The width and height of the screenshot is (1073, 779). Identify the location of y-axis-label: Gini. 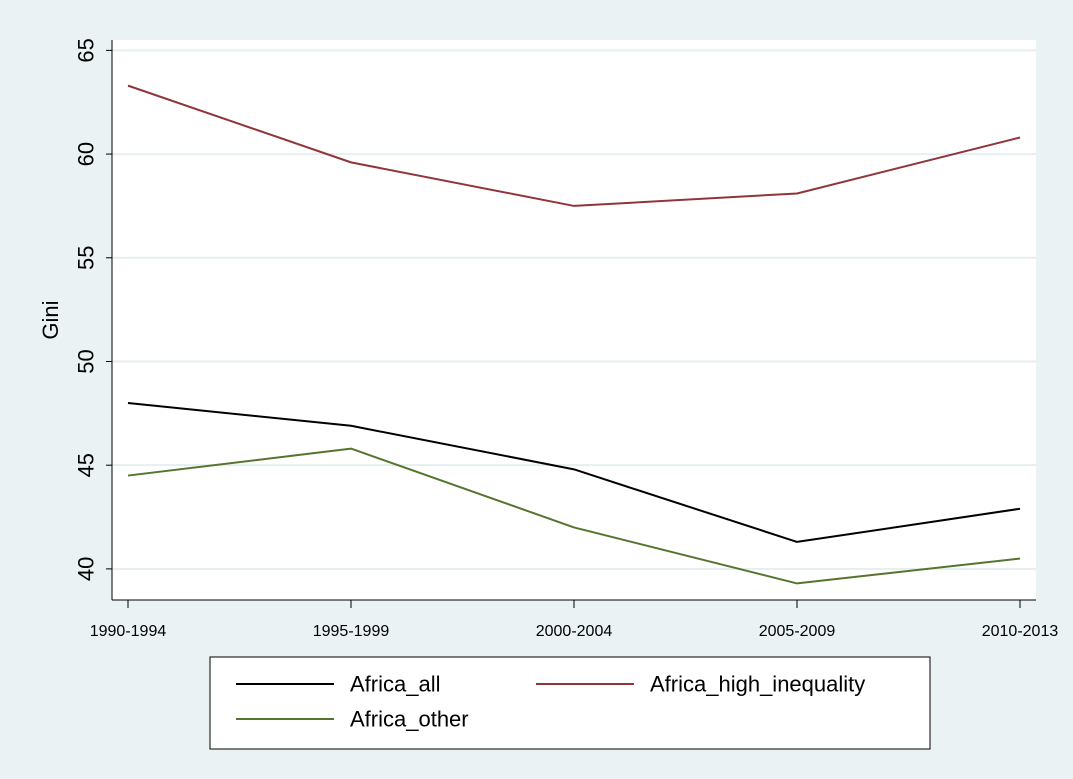
(50, 319).